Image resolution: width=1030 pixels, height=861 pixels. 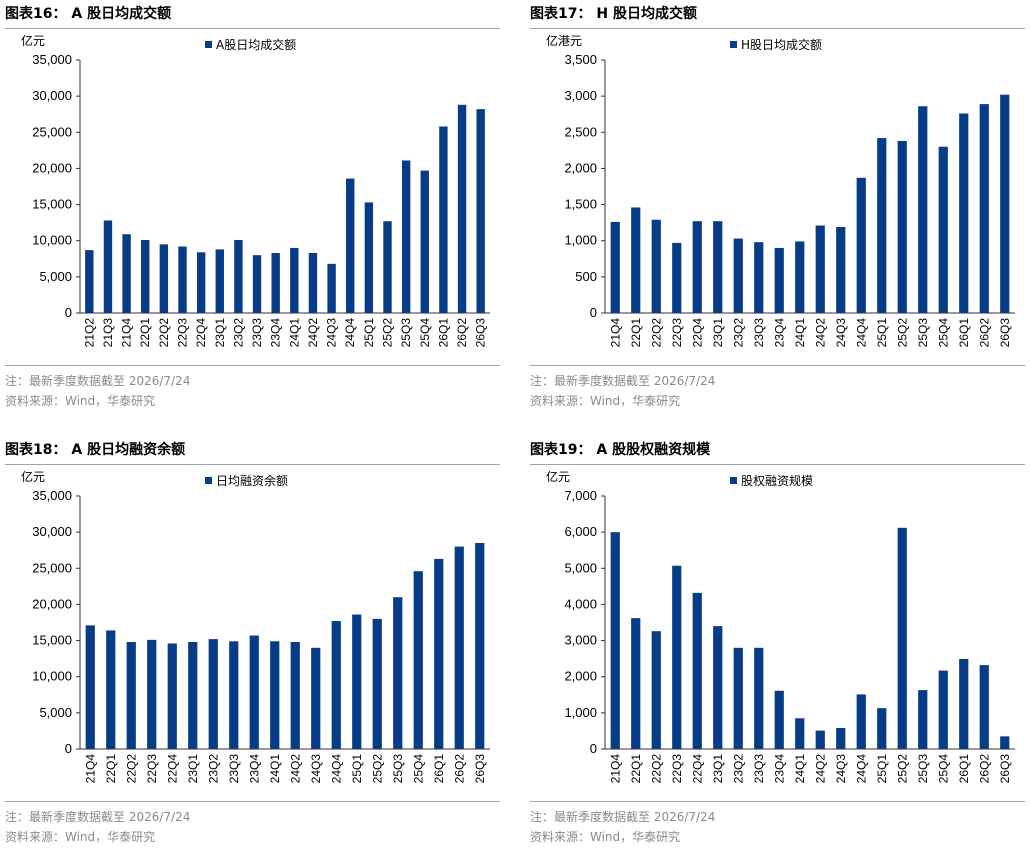 What do you see at coordinates (738, 769) in the screenshot?
I see `x-tick-label: 23Q2` at bounding box center [738, 769].